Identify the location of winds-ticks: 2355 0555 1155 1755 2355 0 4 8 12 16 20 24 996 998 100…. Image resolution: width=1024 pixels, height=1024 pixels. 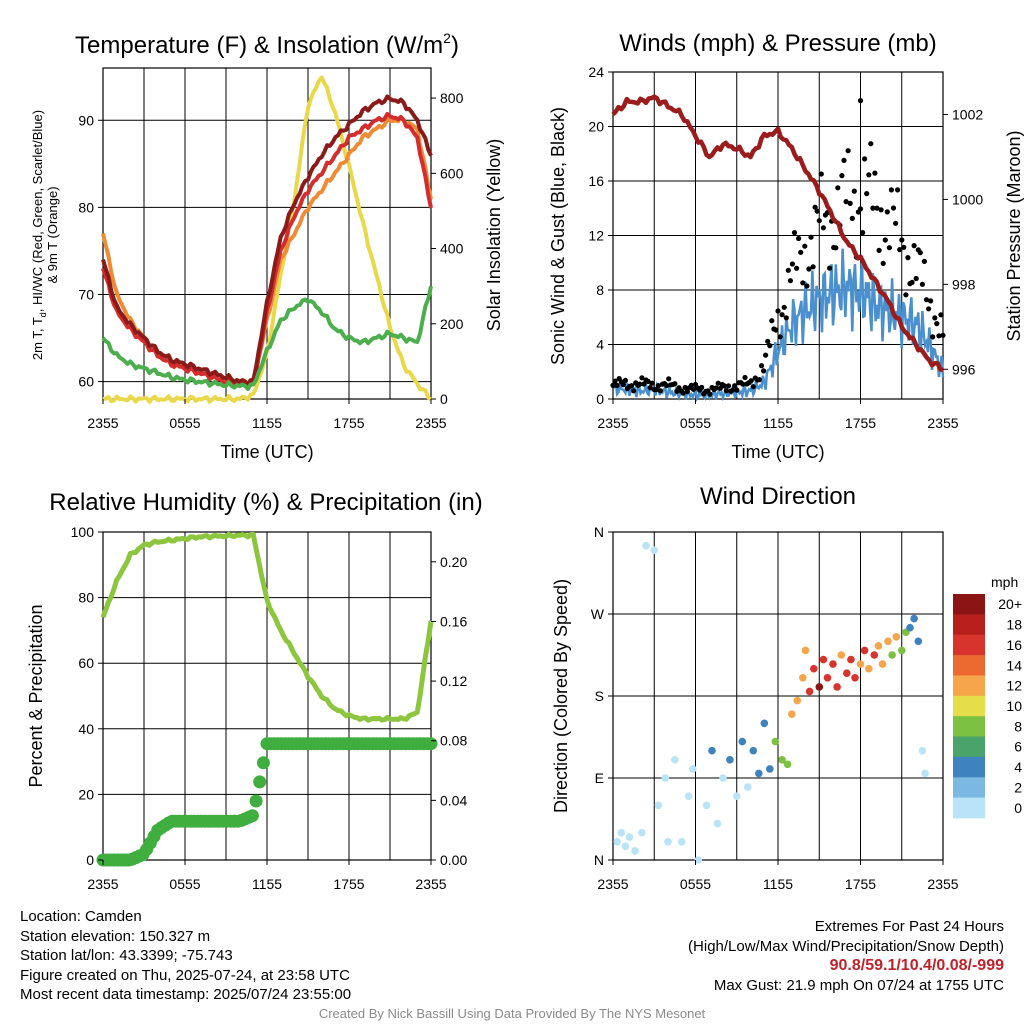
(785, 247).